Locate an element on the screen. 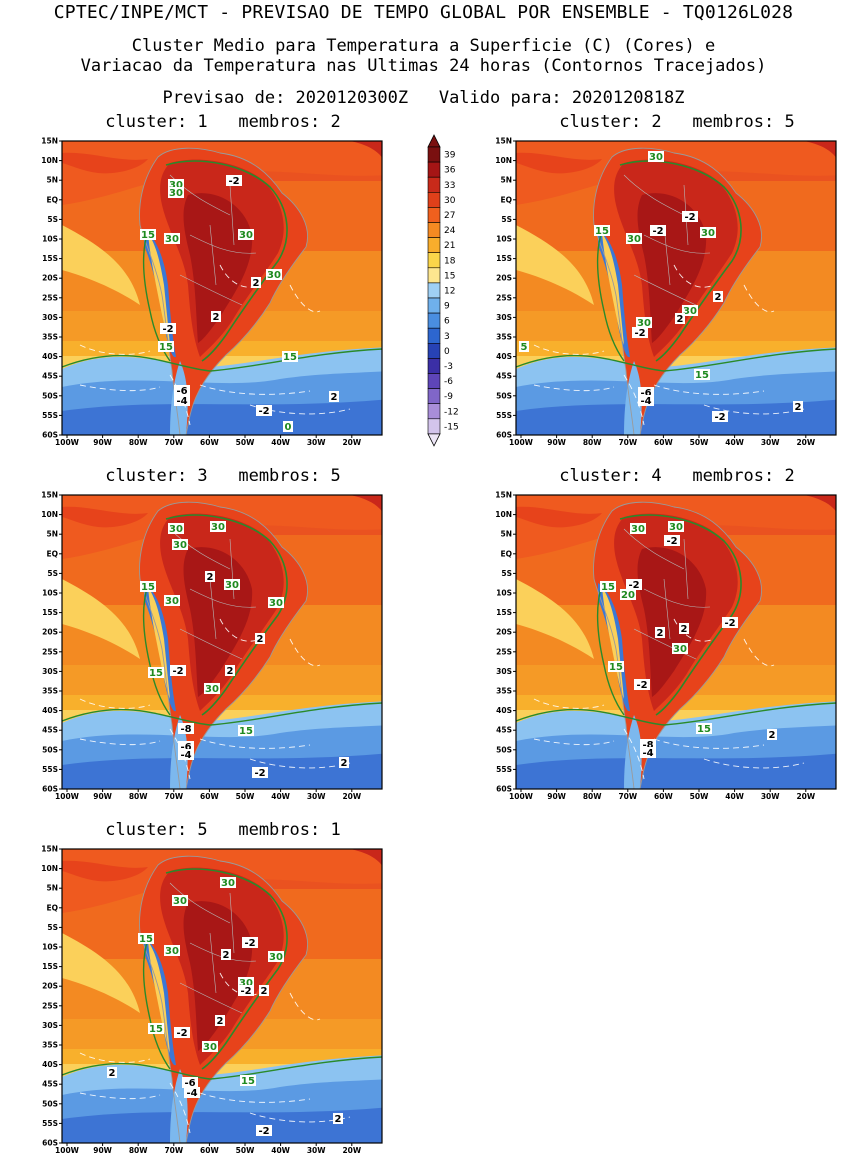  contour-label: -4 is located at coordinates (181, 401).